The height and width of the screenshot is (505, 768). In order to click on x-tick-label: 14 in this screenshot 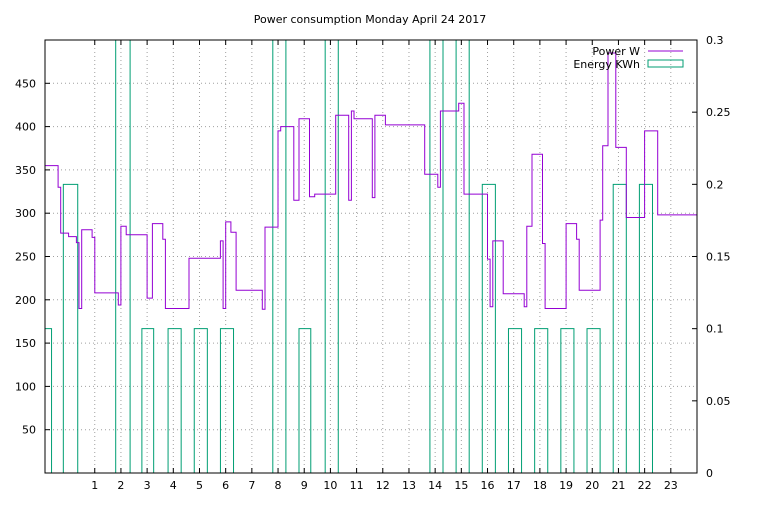, I will do `click(435, 485)`.